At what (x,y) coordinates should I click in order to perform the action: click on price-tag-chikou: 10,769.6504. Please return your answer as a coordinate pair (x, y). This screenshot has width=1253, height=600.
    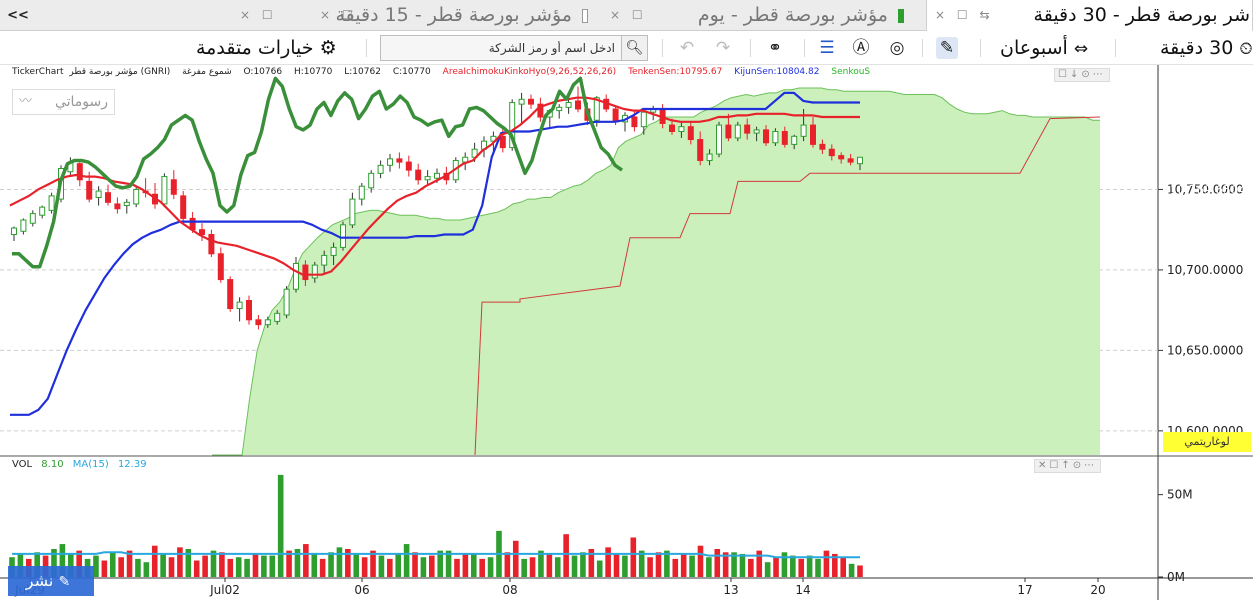
    Looking at the image, I should click on (1208, 190).